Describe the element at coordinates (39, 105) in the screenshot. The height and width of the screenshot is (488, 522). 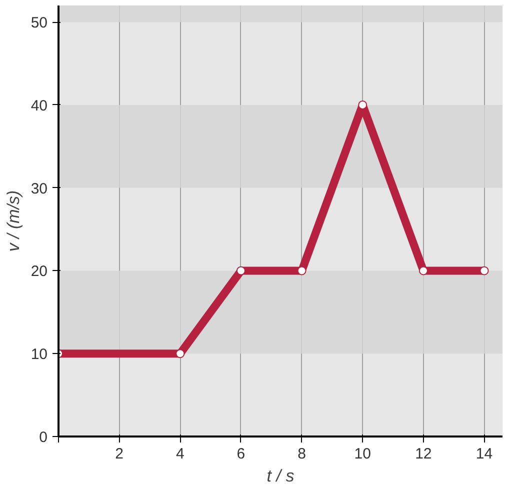
I see `y-tick-label: 40` at that location.